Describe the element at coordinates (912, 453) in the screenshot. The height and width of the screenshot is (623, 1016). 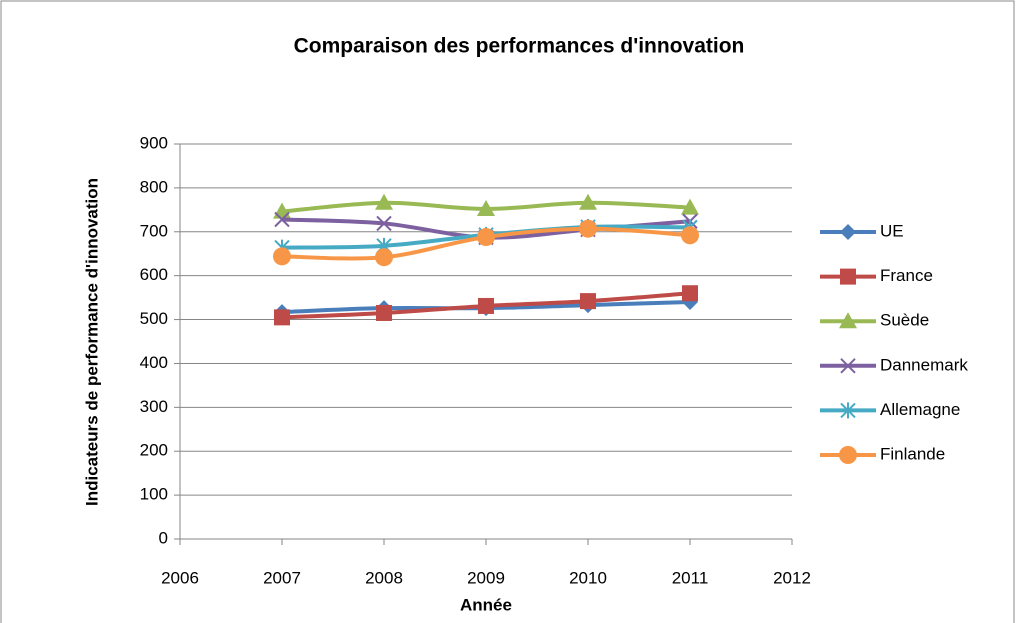
I see `legend-label: Finlande` at that location.